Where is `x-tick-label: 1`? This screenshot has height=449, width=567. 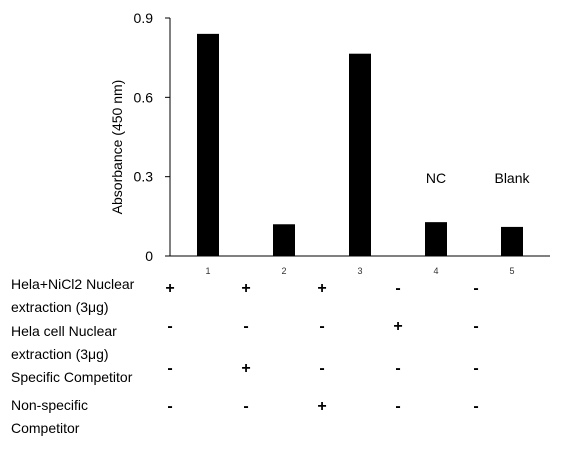 x-tick-label: 1 is located at coordinates (207, 271).